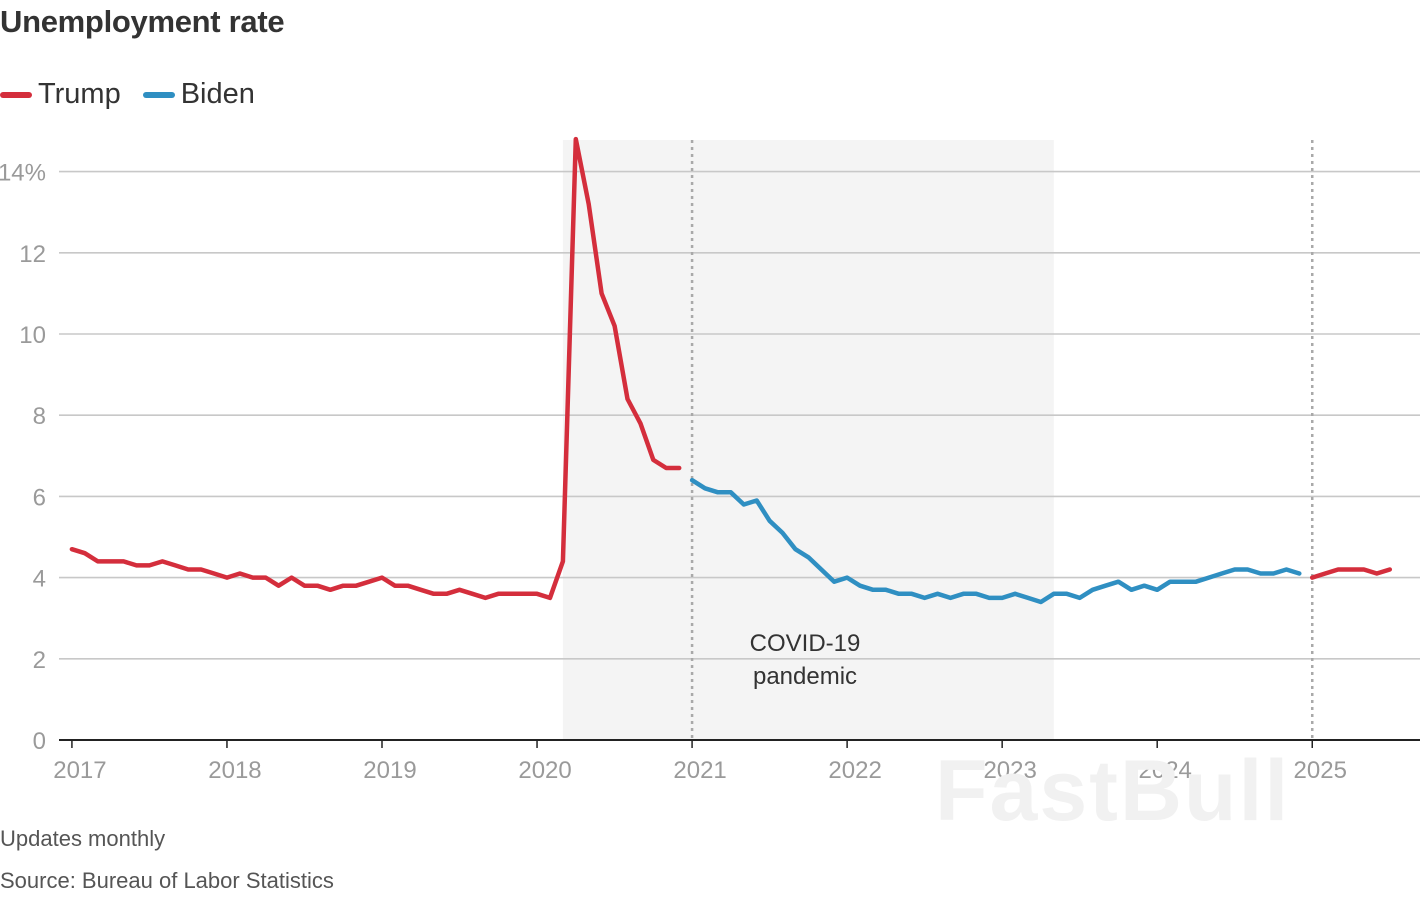  What do you see at coordinates (1165, 770) in the screenshot?
I see `x-tick-label: 2024` at bounding box center [1165, 770].